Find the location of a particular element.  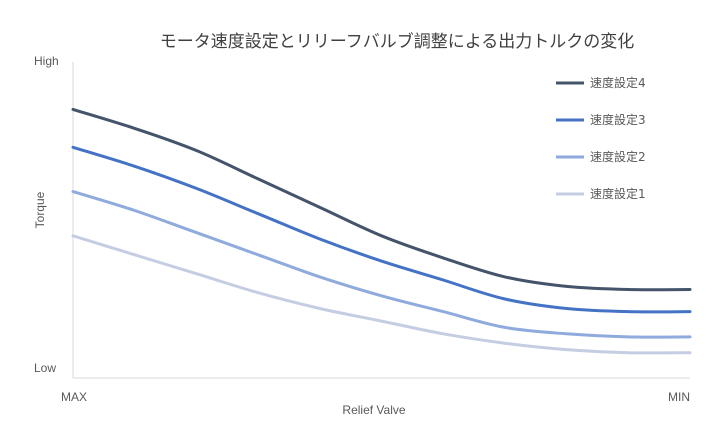

x-tick-label-max: MAX is located at coordinates (74, 397).